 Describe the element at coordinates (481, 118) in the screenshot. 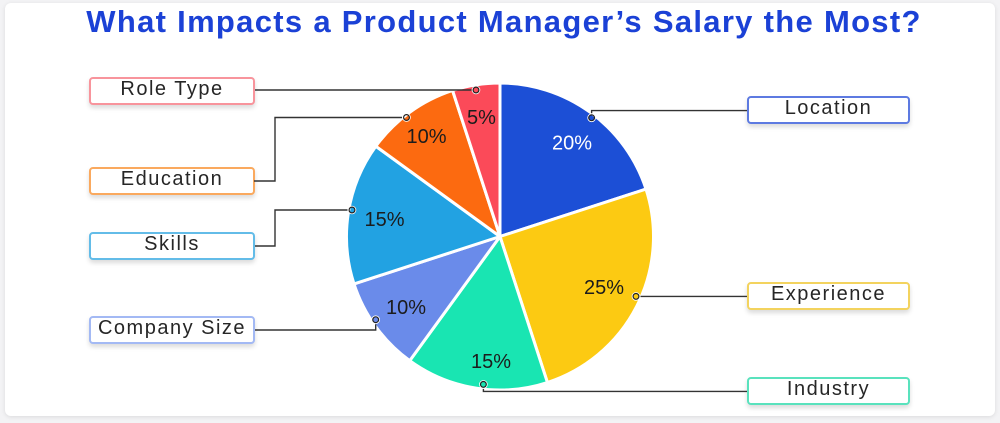

I see `svg-text: 5%` at that location.